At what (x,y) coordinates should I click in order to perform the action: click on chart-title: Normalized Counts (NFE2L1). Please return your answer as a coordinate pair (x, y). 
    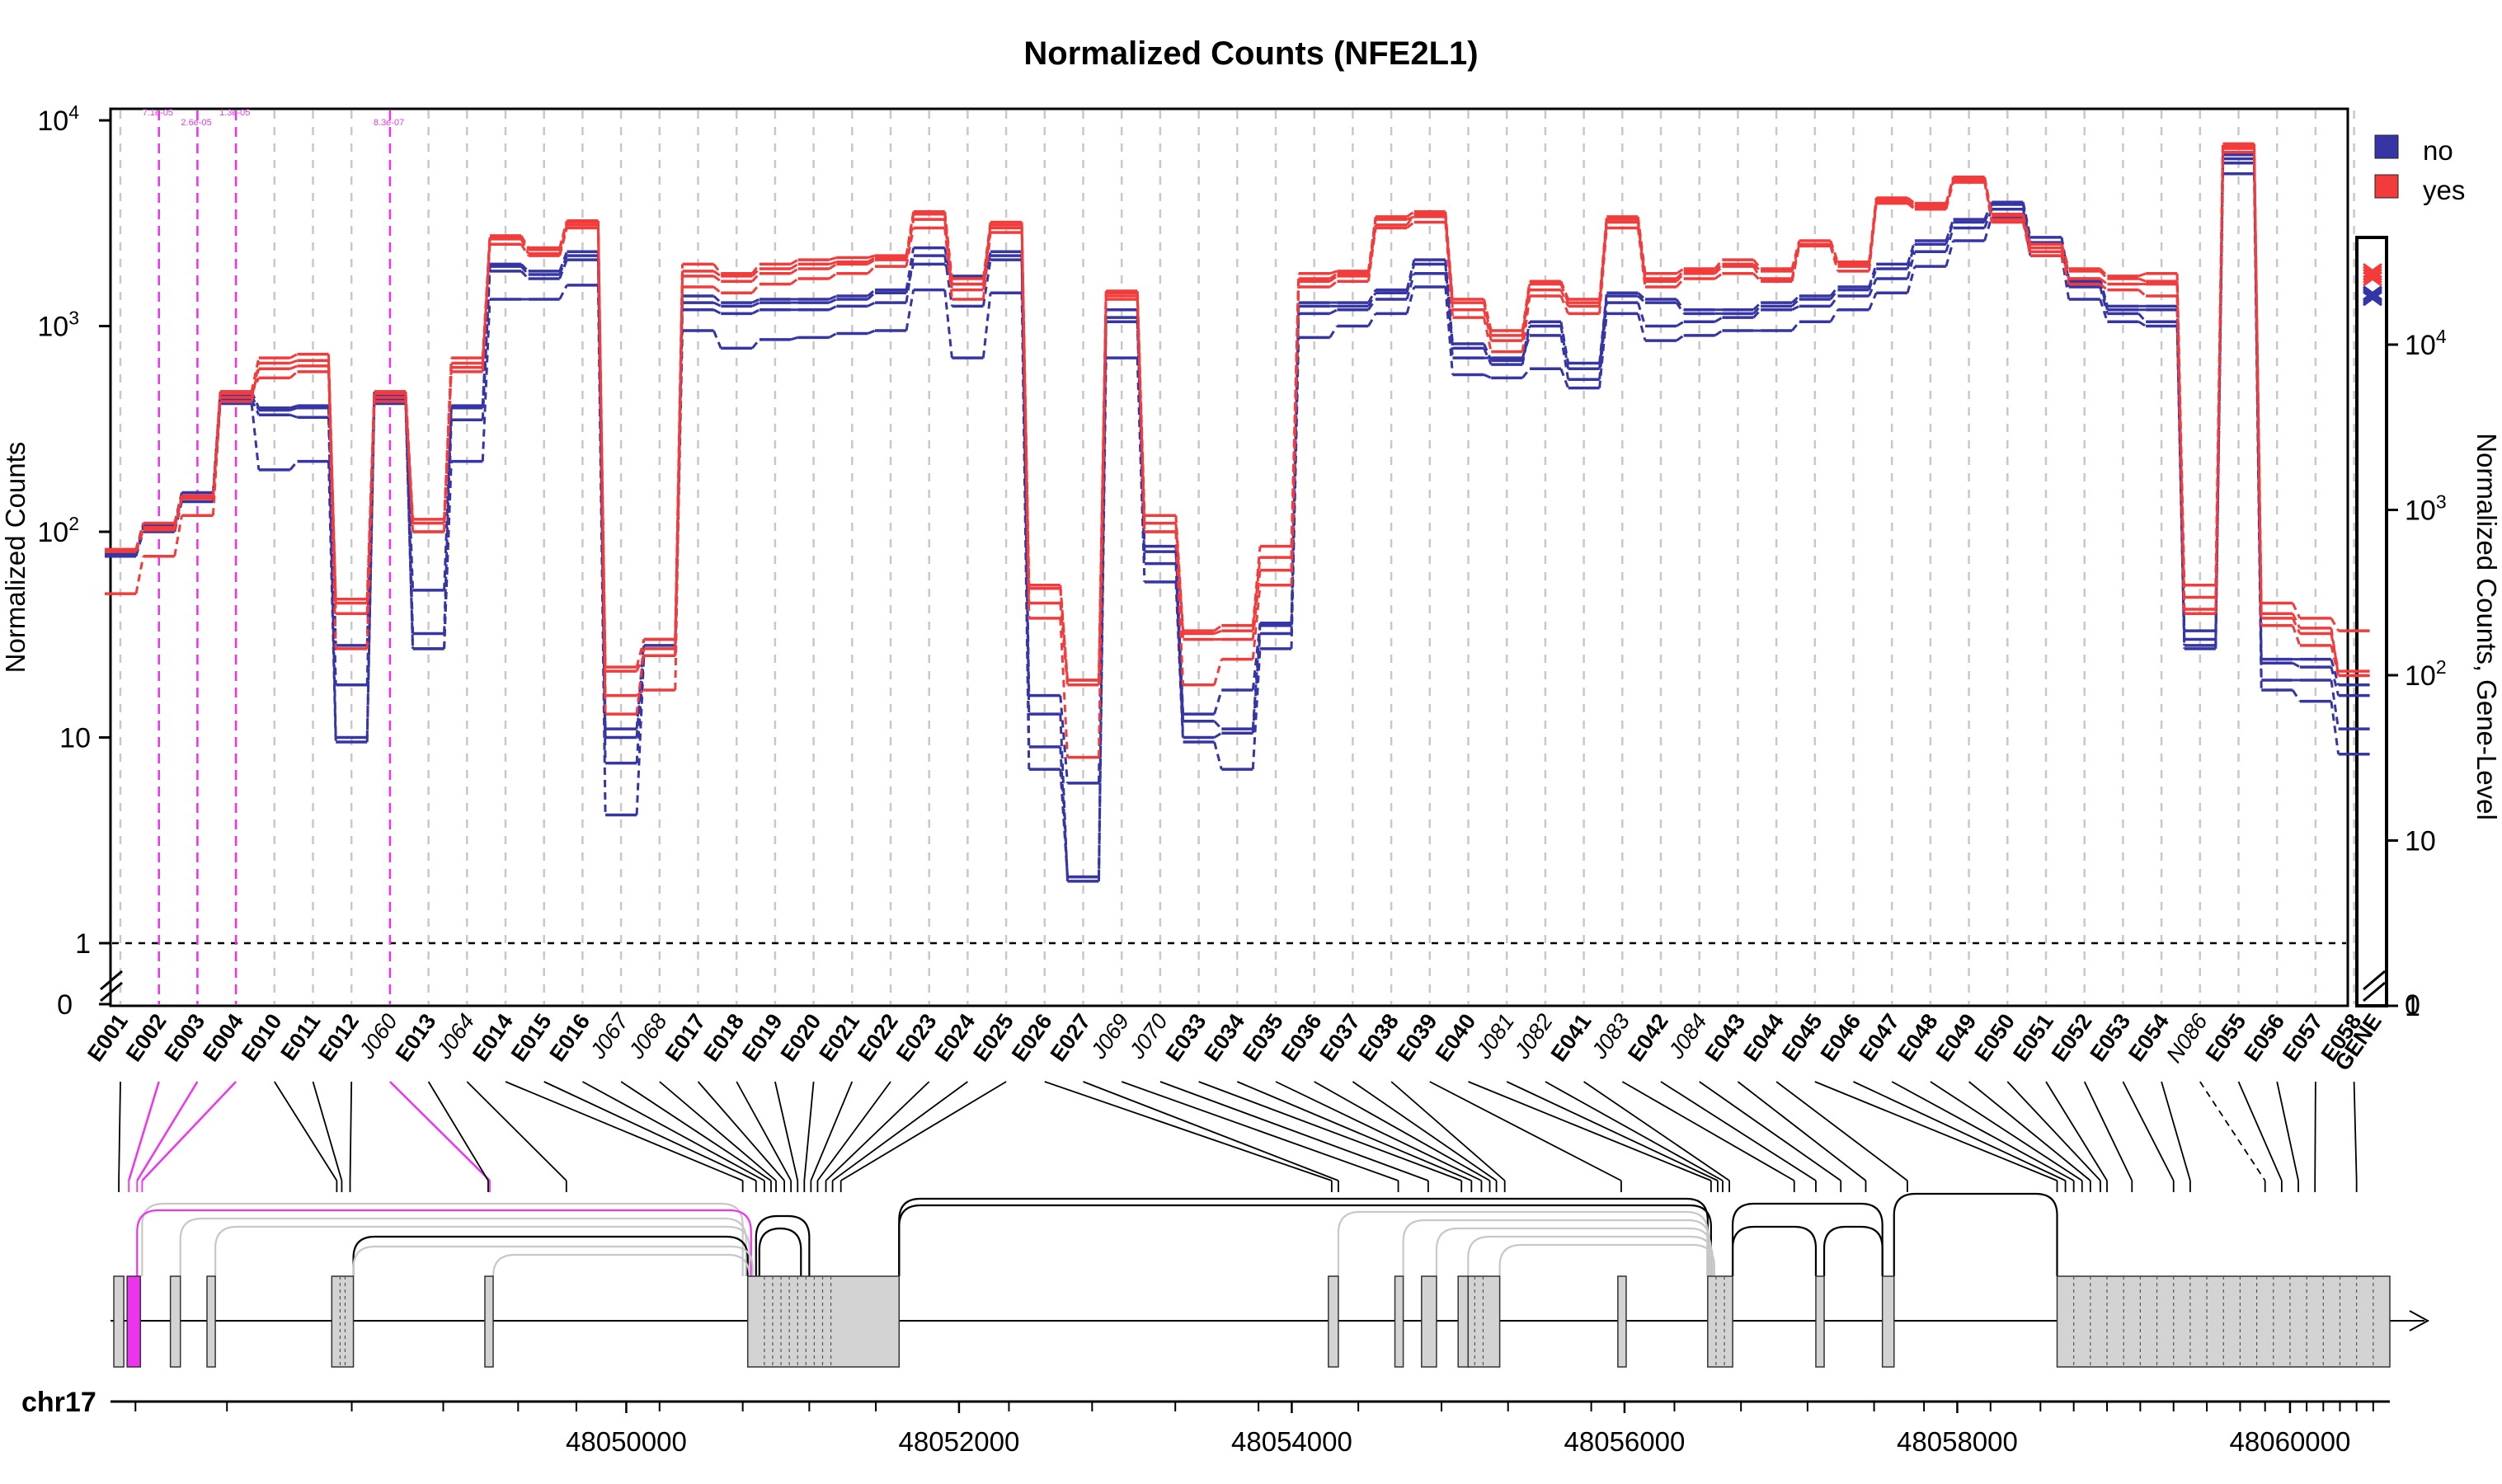
    Looking at the image, I should click on (1250, 54).